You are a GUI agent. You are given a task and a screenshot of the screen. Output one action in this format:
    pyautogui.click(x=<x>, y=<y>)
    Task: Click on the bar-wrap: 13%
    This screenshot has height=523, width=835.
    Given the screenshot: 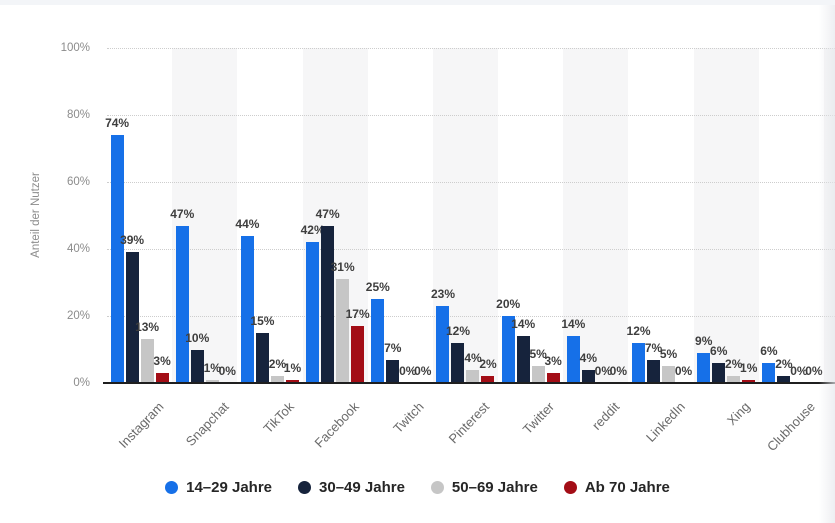 What is the action you would take?
    pyautogui.click(x=147, y=352)
    